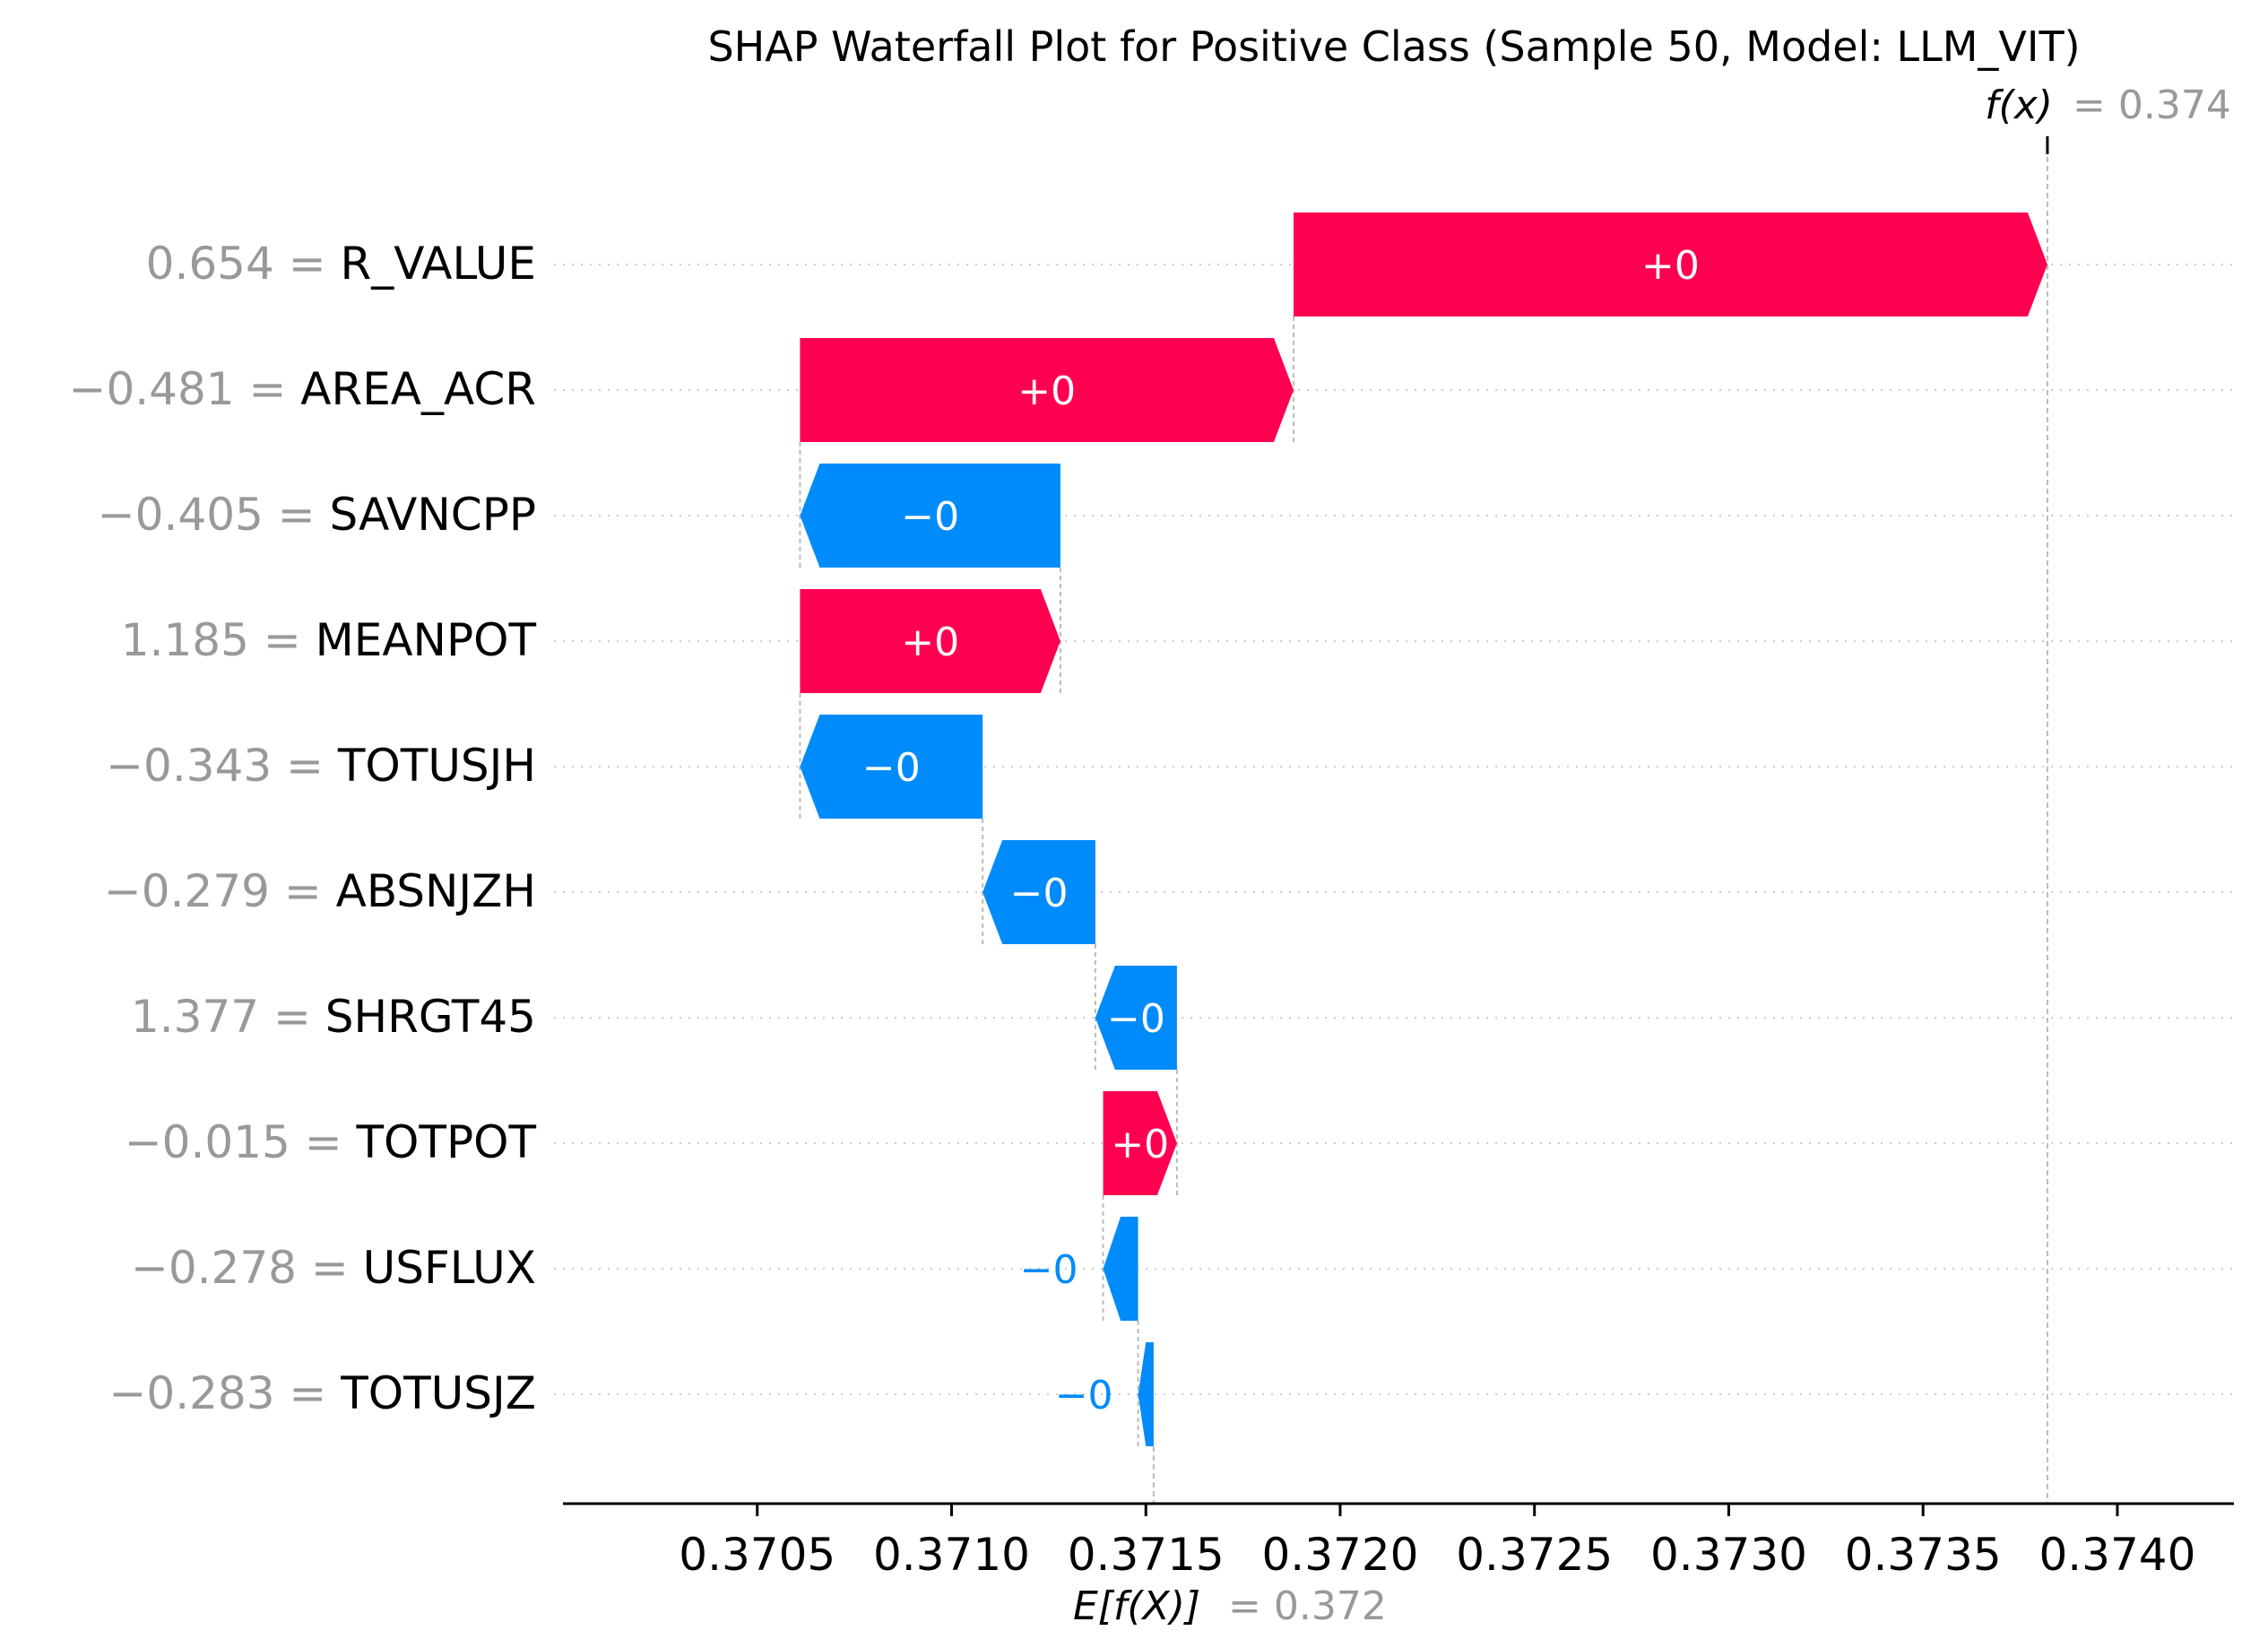 This screenshot has width=2268, height=1648. I want to click on feature-name: TOTUSJZ, so click(431, 1393).